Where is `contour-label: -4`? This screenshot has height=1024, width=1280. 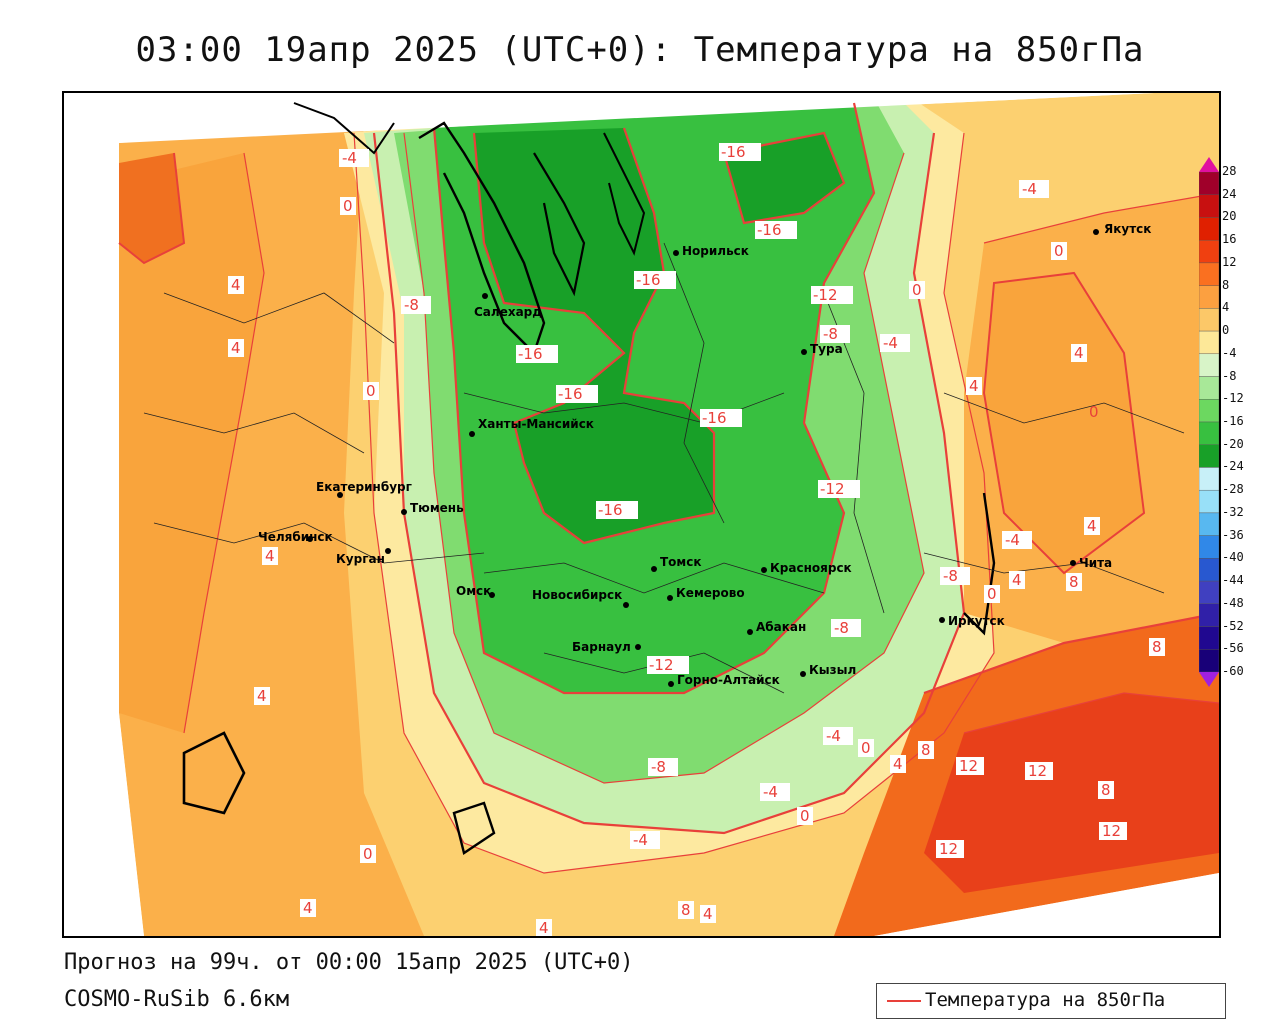 contour-label: -4 is located at coordinates (775, 792).